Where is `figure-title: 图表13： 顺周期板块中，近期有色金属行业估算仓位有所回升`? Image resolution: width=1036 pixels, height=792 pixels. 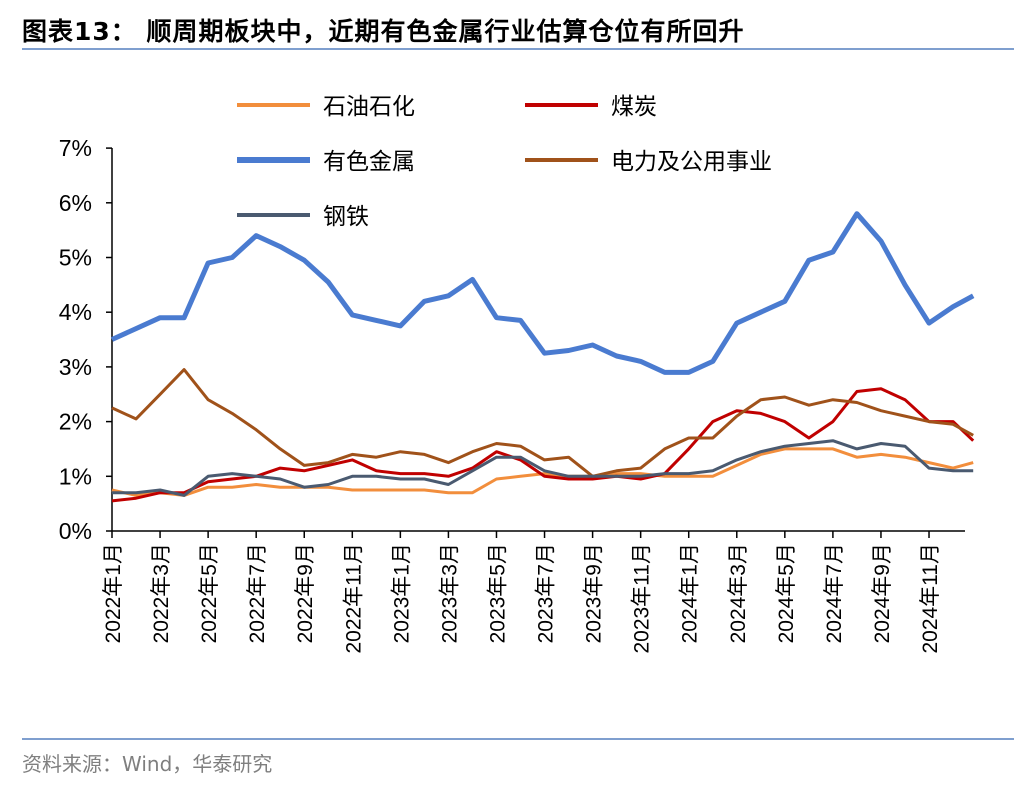
figure-title: 图表13： 顺周期板块中，近期有色金属行业估算仓位有所回升 is located at coordinates (383, 31).